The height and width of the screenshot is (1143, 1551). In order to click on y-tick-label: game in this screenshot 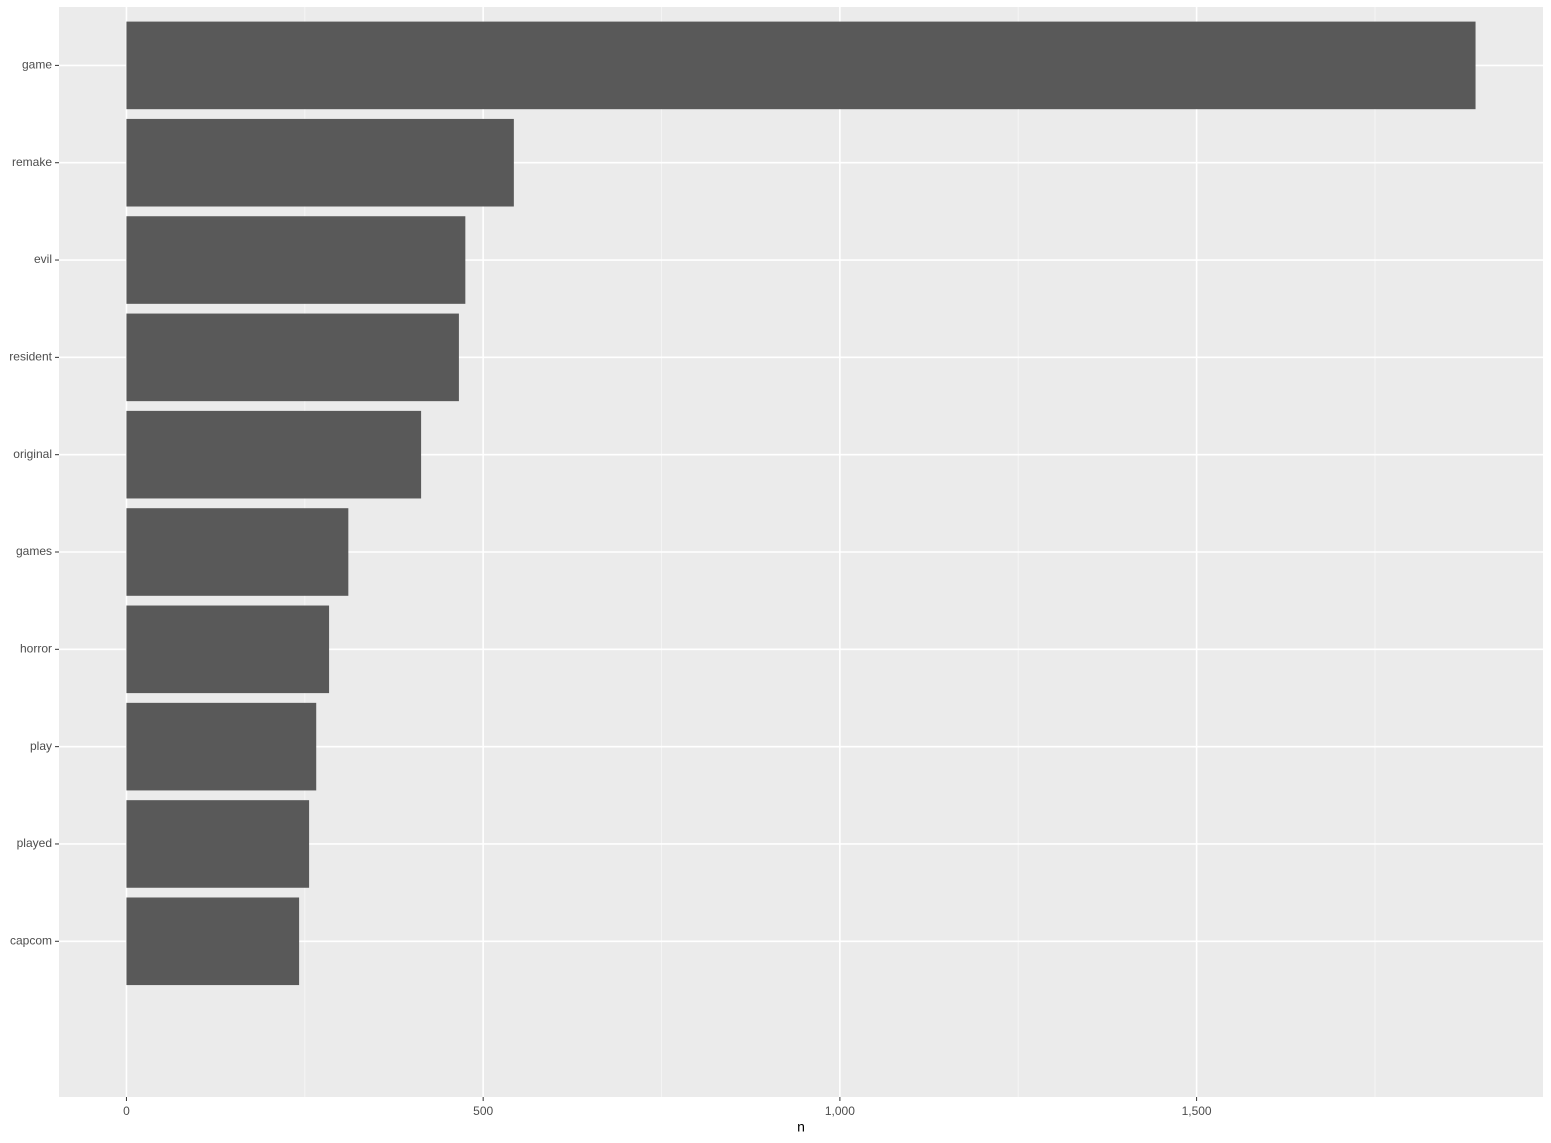, I will do `click(37, 65)`.